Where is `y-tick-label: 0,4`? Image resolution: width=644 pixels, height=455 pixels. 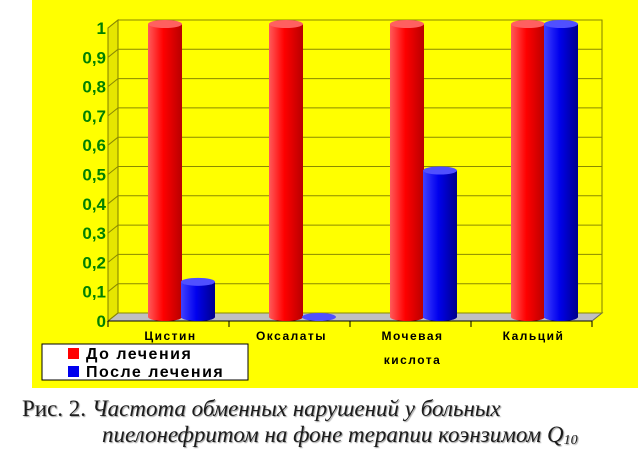 y-tick-label: 0,4 is located at coordinates (94, 204).